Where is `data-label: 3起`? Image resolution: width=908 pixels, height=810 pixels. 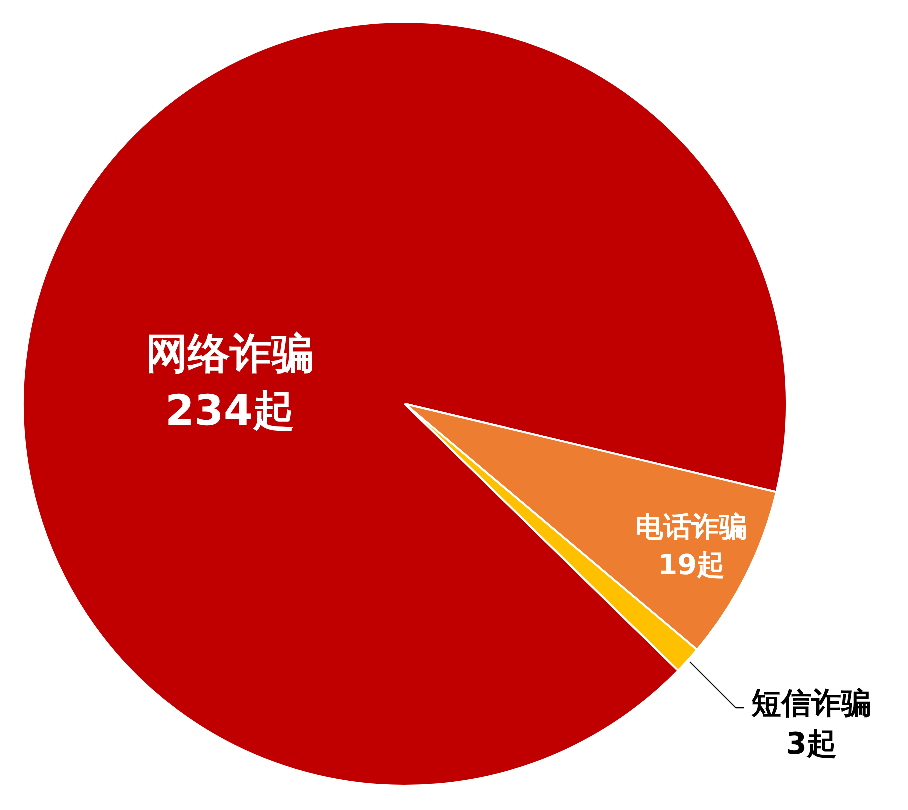
data-label: 3起 is located at coordinates (811, 744).